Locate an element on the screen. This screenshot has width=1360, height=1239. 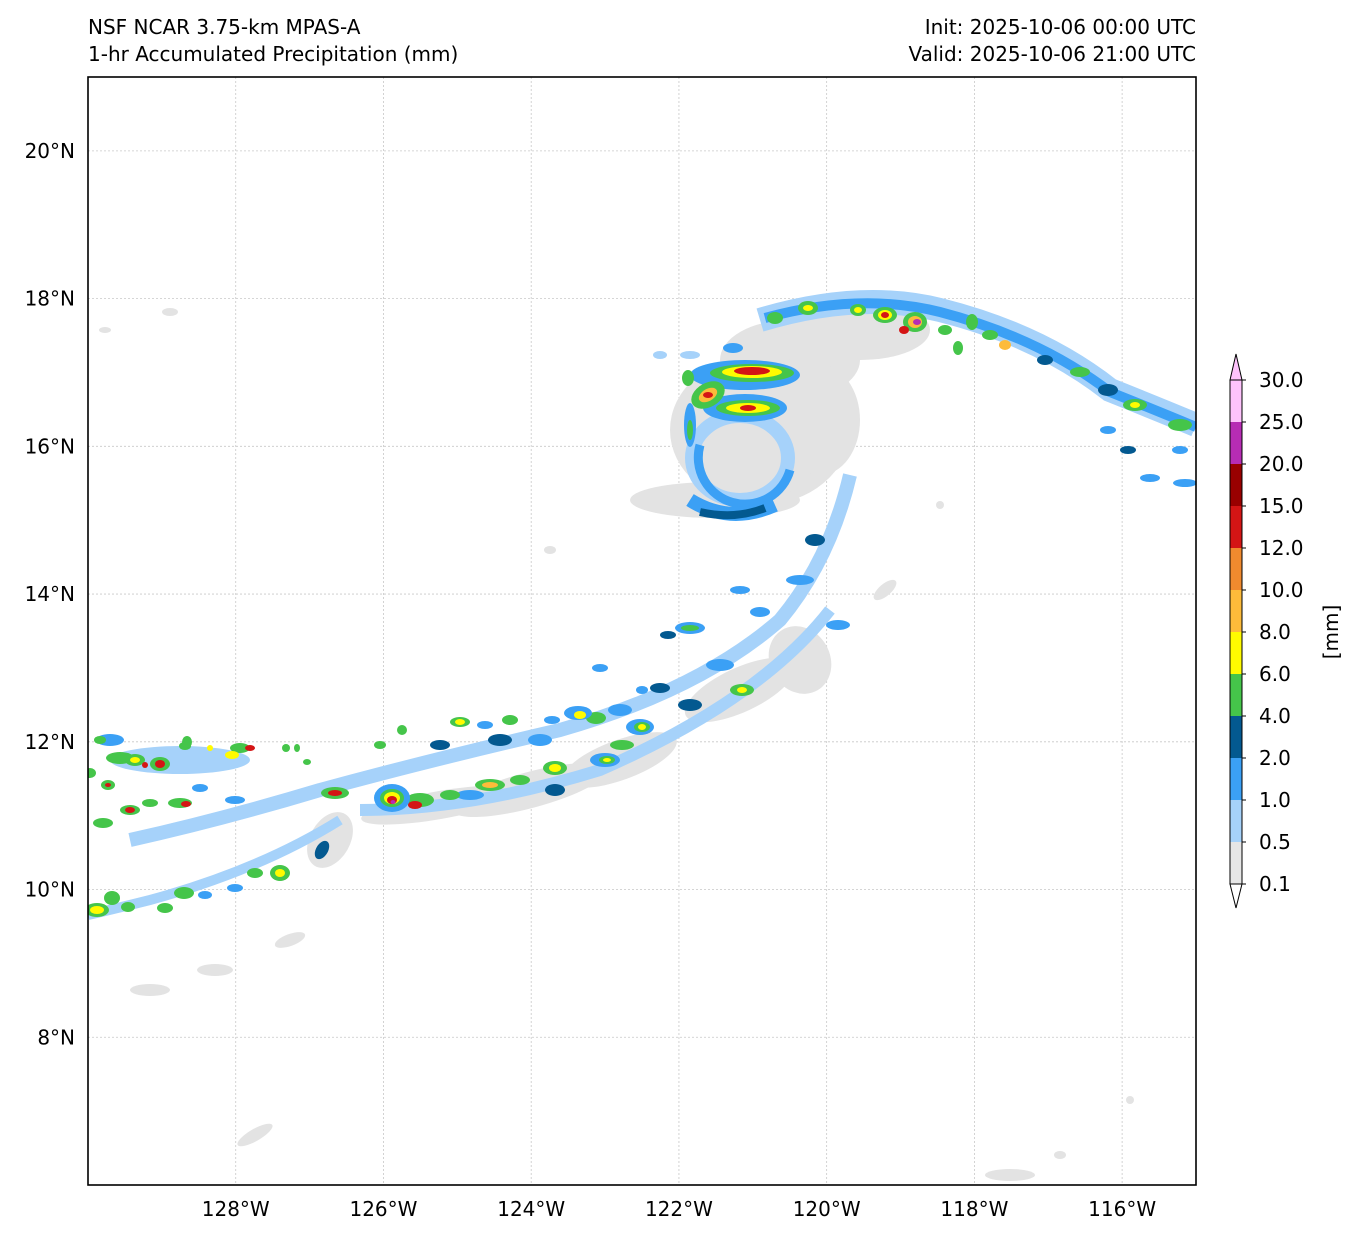
lat-tick-label: 12°N is located at coordinates (50, 742).